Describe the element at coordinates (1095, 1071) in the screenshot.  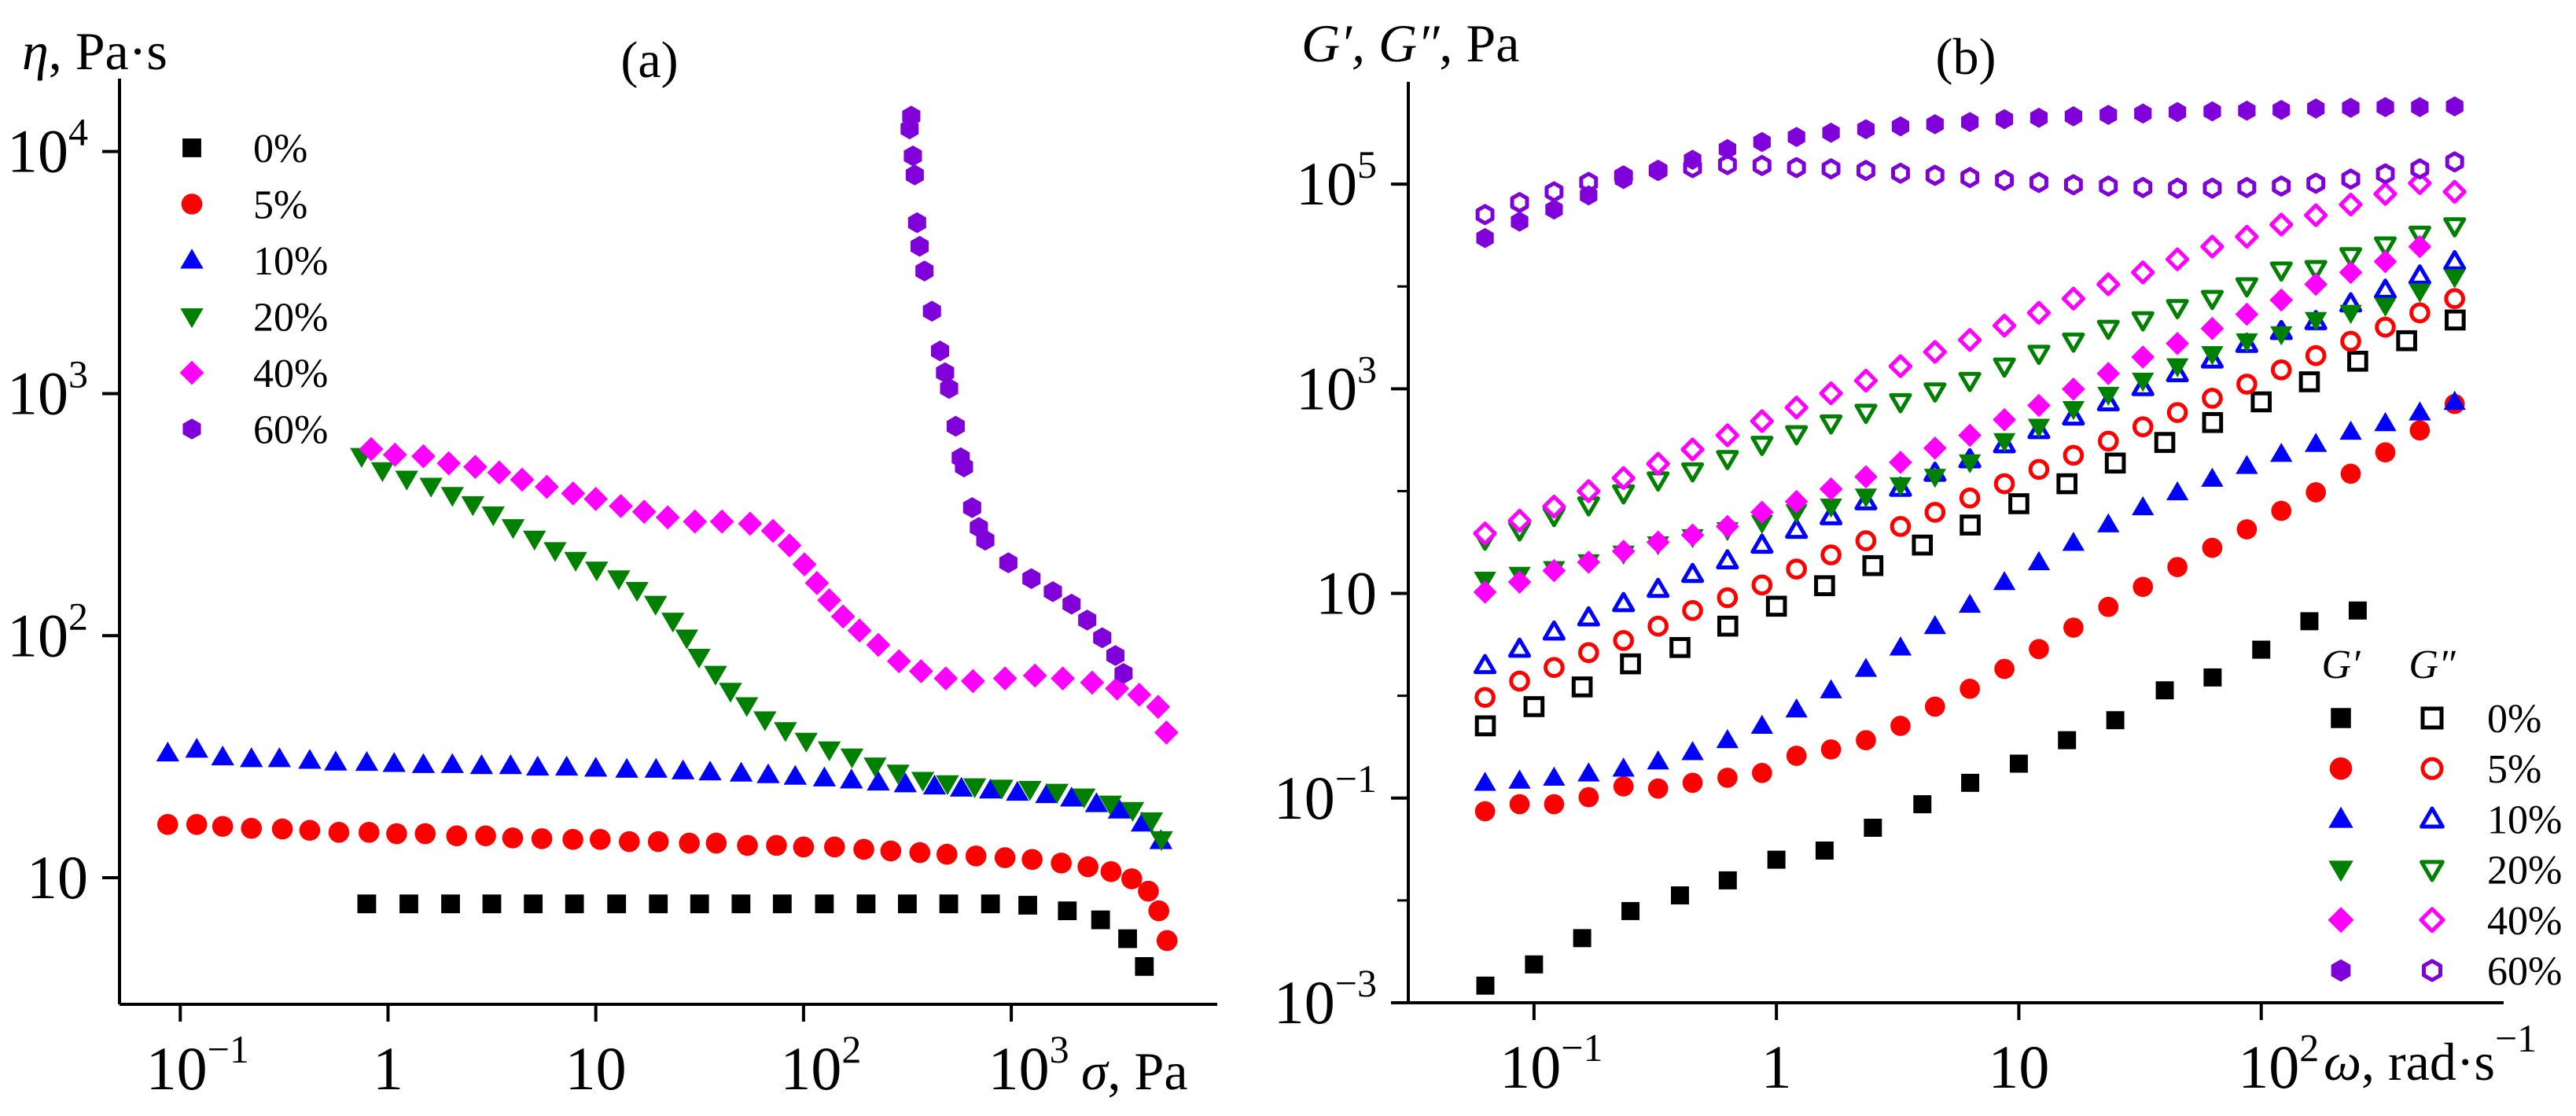
I see `x-axis-symbol: σ` at that location.